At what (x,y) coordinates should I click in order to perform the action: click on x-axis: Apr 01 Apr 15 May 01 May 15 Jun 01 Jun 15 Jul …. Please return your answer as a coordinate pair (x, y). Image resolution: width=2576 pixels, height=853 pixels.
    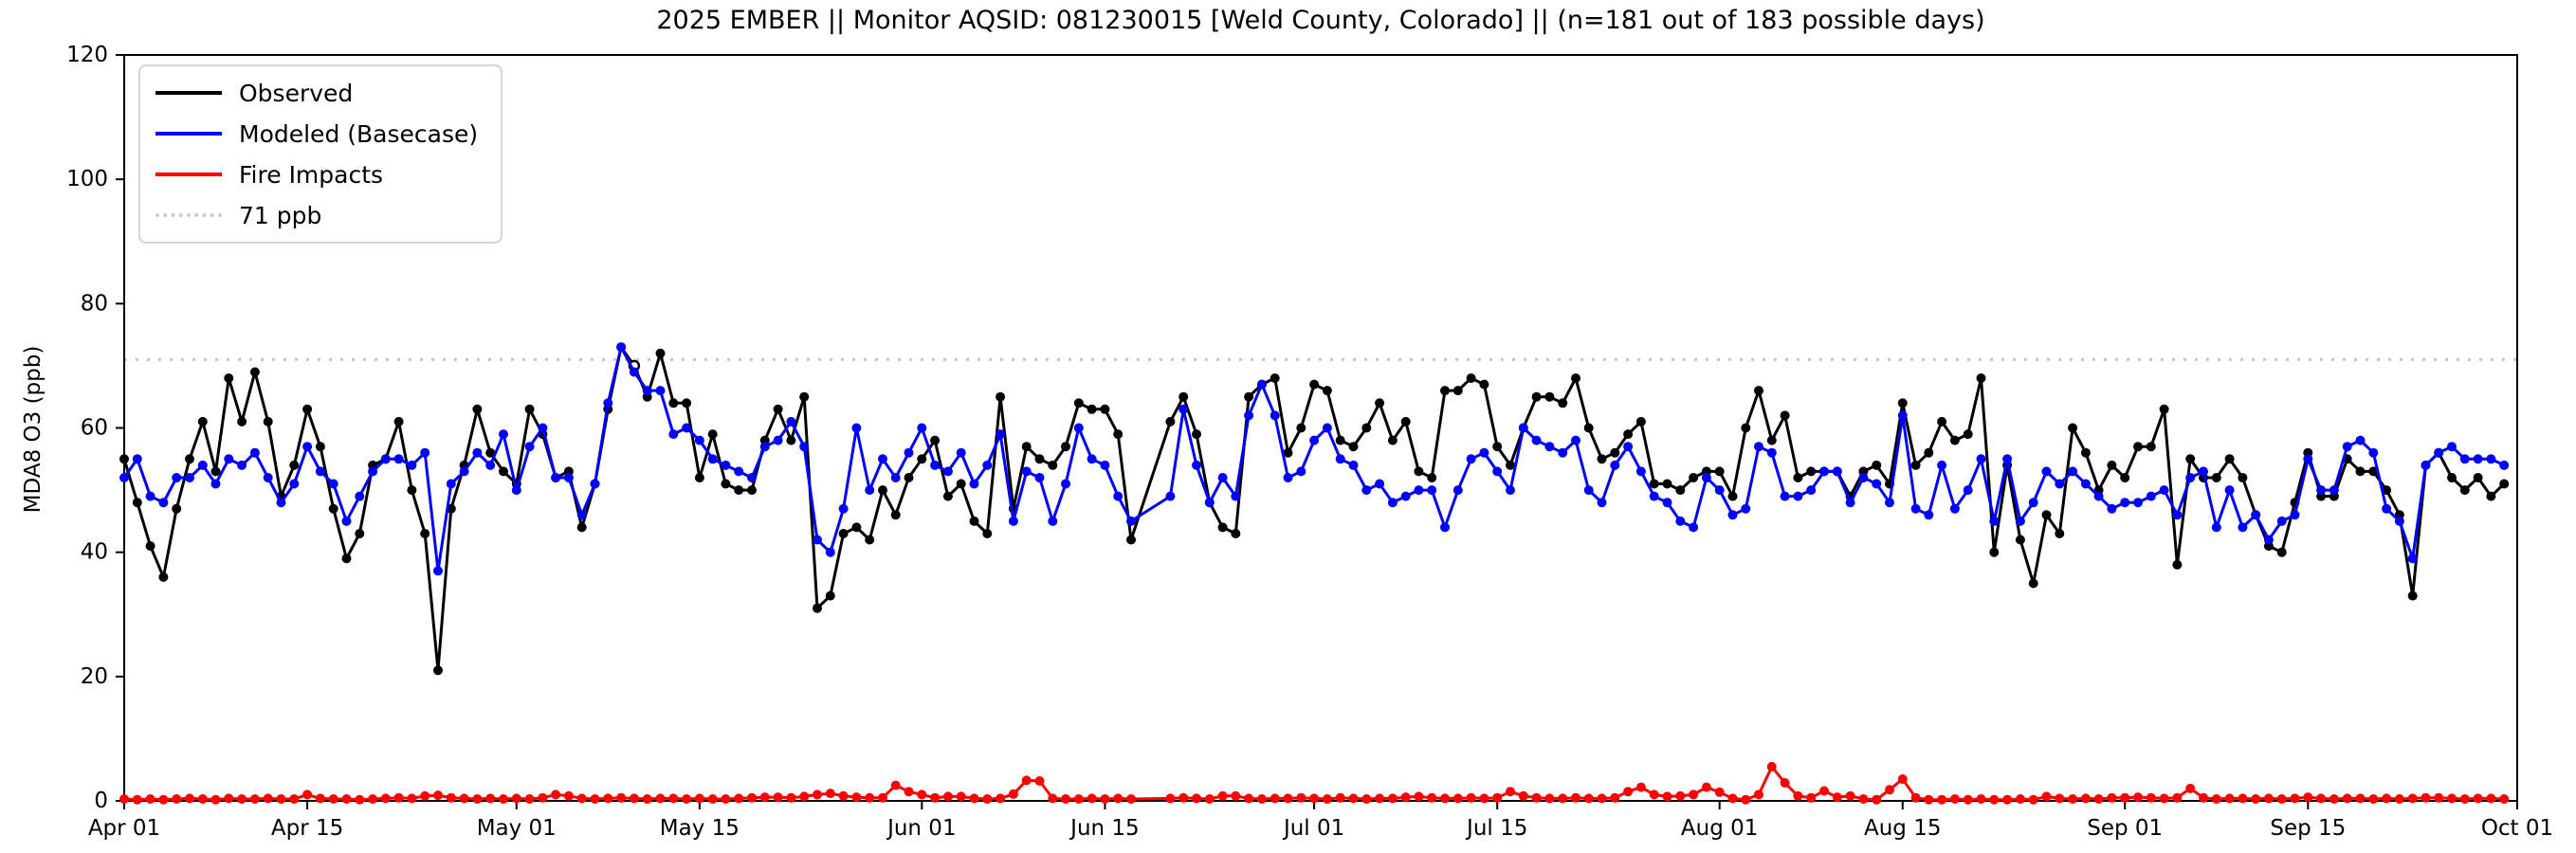
    Looking at the image, I should click on (1320, 821).